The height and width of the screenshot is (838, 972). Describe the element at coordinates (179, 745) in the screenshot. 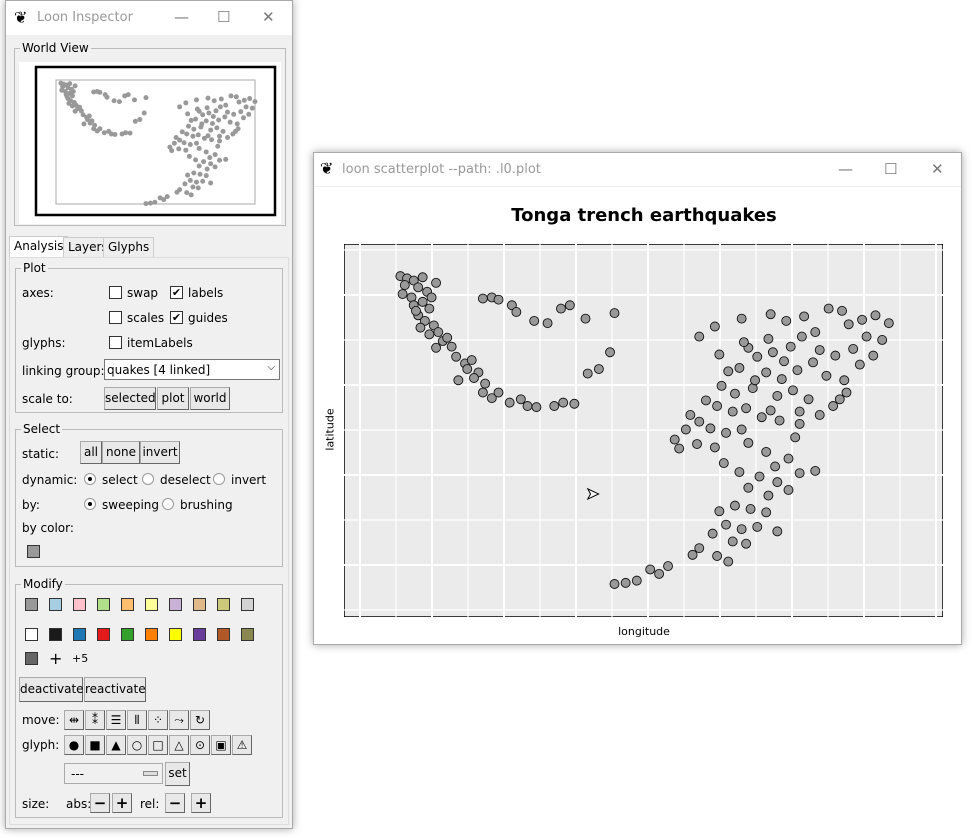

I see `glyph-otriangle-icon: △` at that location.